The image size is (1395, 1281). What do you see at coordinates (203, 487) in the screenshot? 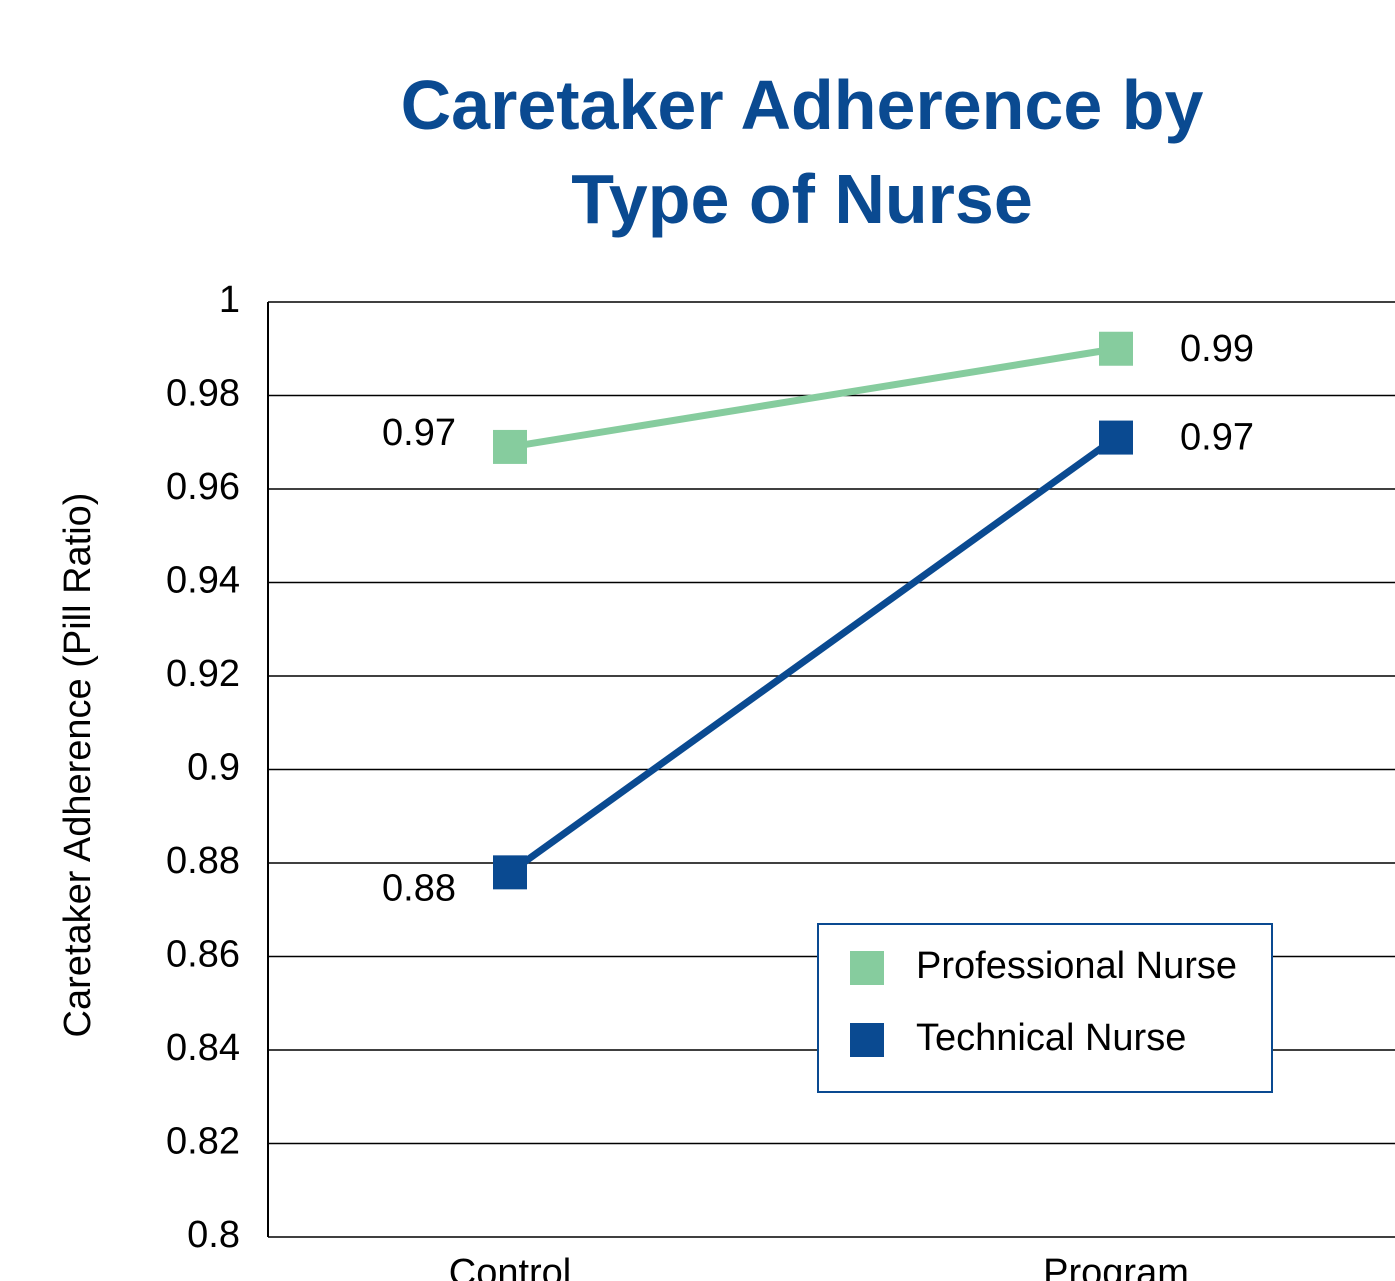
I see `y-tick-label: 0.96` at bounding box center [203, 487].